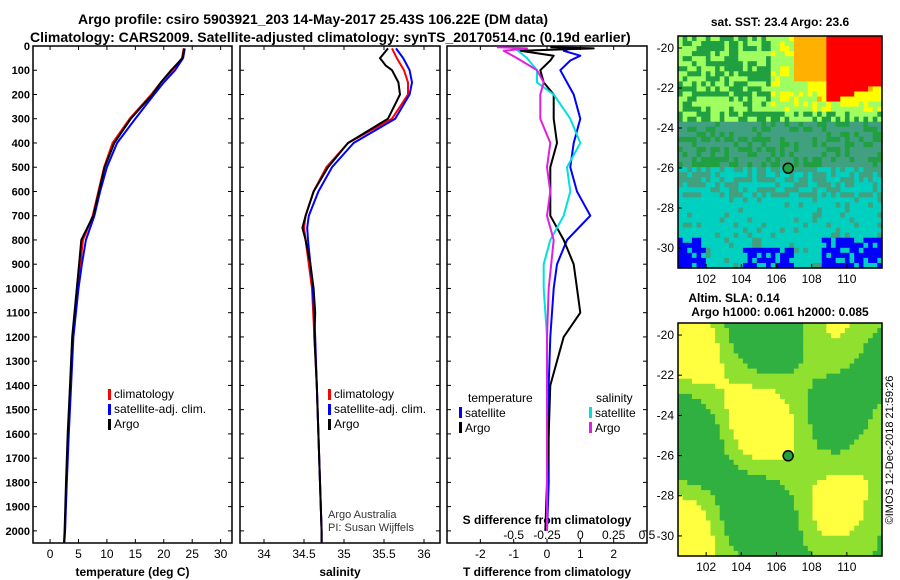  What do you see at coordinates (124, 296) in the screenshot?
I see `series-line-climatology` at bounding box center [124, 296].